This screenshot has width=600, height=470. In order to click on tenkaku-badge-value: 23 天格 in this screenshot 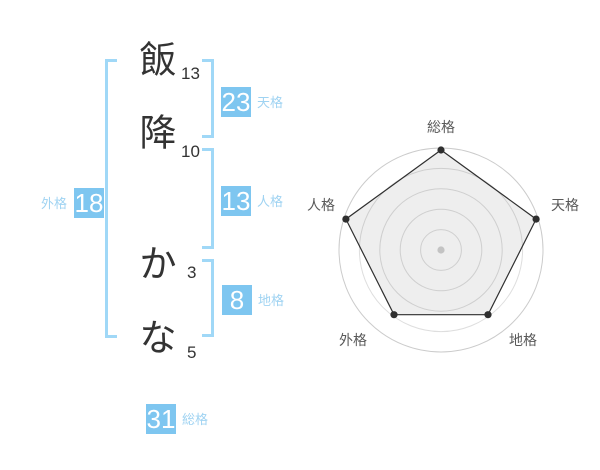, I will do `click(252, 102)`.